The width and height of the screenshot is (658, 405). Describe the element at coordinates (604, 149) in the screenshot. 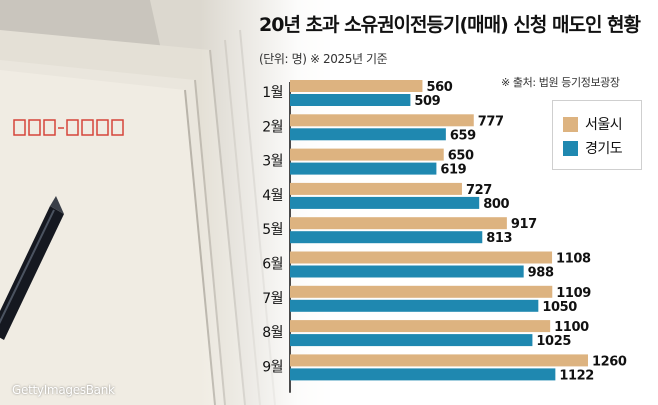

I see `legend-label-gyeonggi: 경기도` at that location.